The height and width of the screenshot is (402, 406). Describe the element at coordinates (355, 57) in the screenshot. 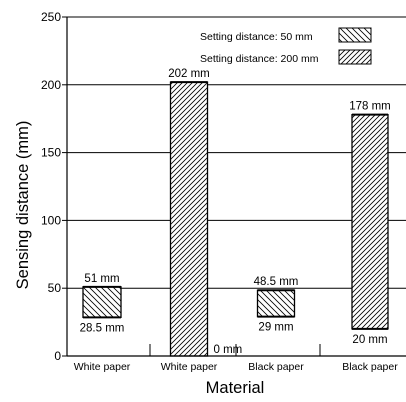

I see `legend-swatch-200mm` at that location.